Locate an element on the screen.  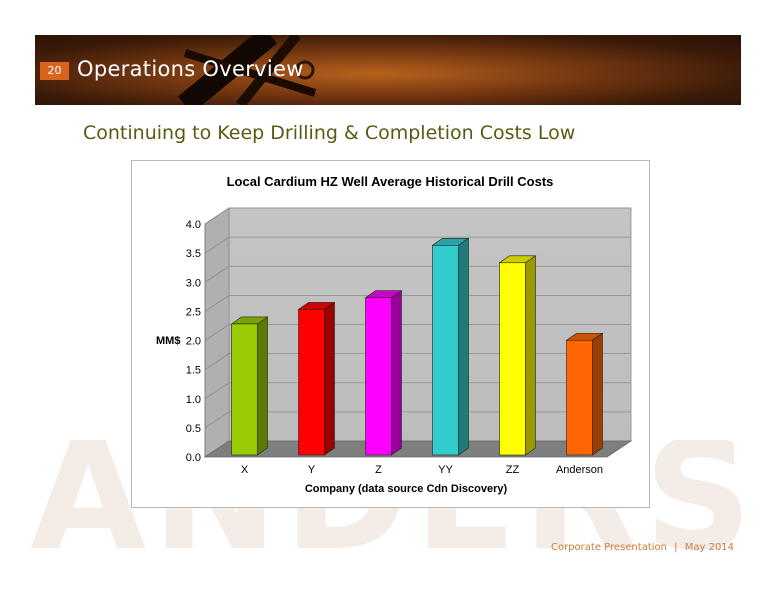
x-tick-label: Y is located at coordinates (312, 470).